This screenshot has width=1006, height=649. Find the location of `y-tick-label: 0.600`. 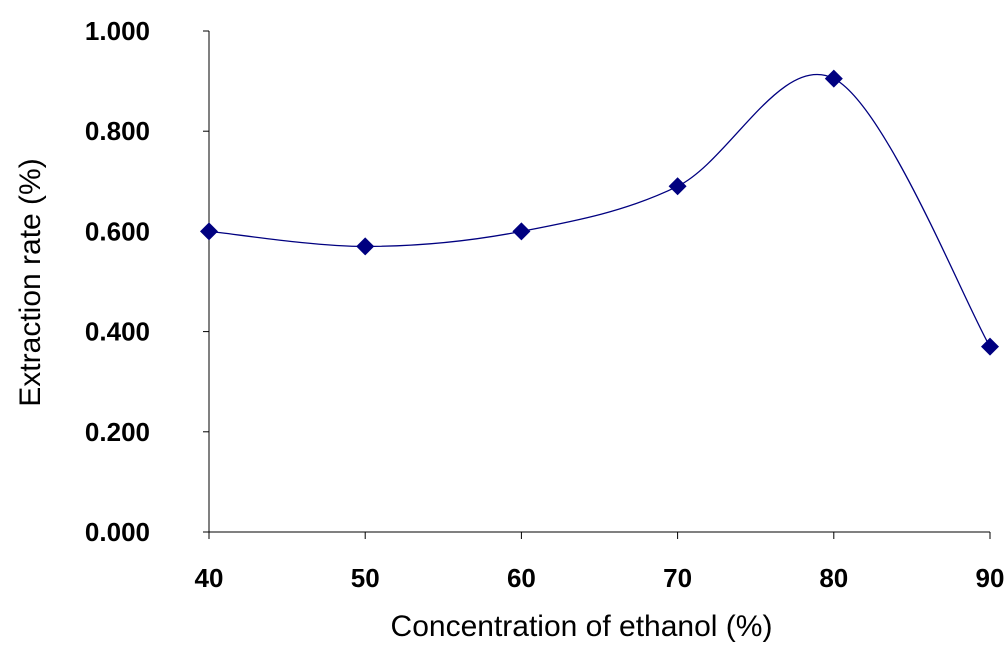

y-tick-label: 0.600 is located at coordinates (117, 231).